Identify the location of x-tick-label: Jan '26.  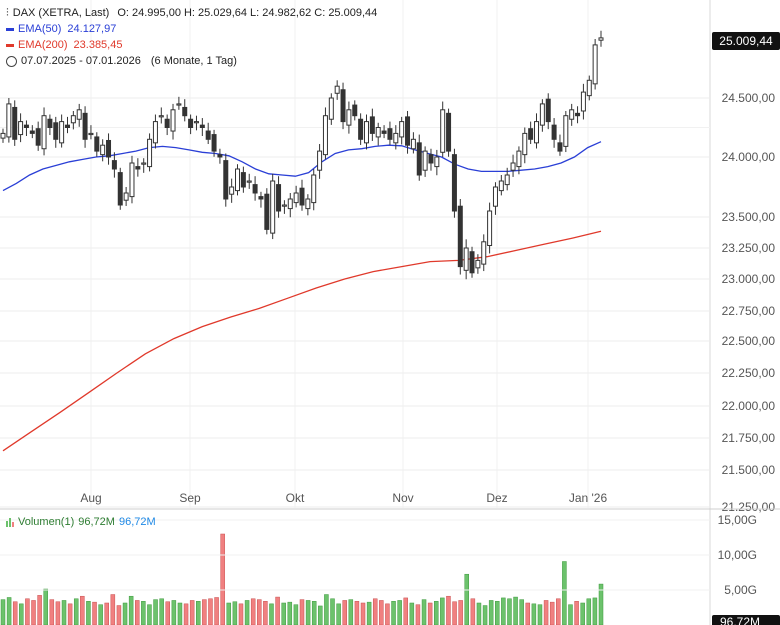
(588, 498).